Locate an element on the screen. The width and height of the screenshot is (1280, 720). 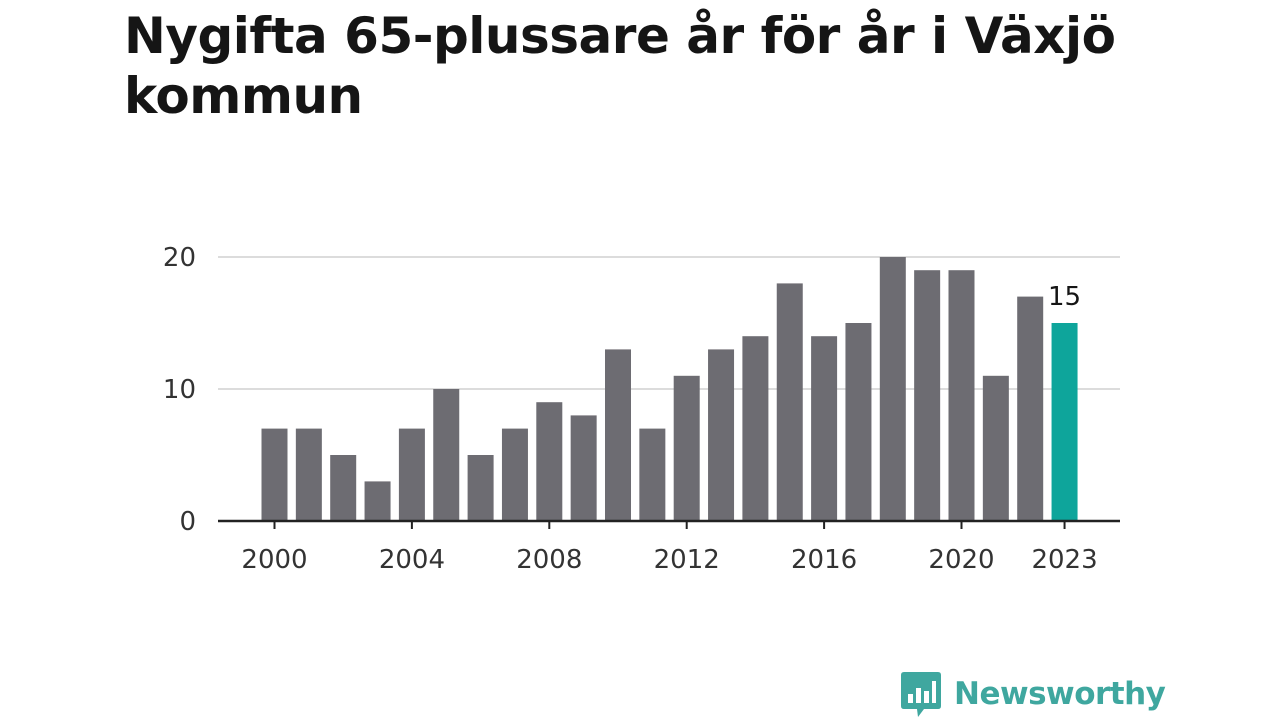
x-tick-label: 2020 is located at coordinates (961, 560).